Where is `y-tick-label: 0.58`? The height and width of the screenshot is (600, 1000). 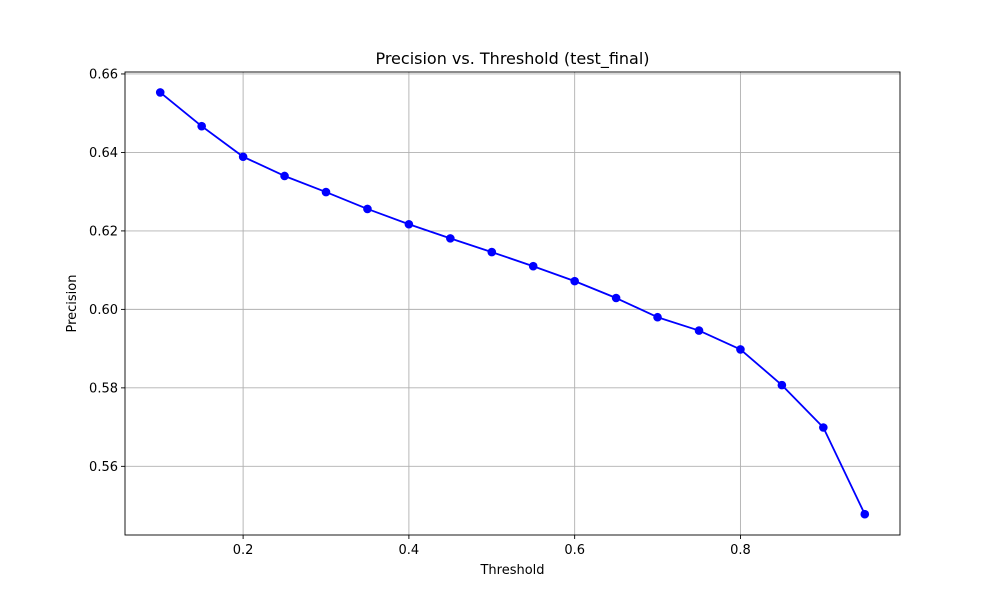
y-tick-label: 0.58 is located at coordinates (103, 388).